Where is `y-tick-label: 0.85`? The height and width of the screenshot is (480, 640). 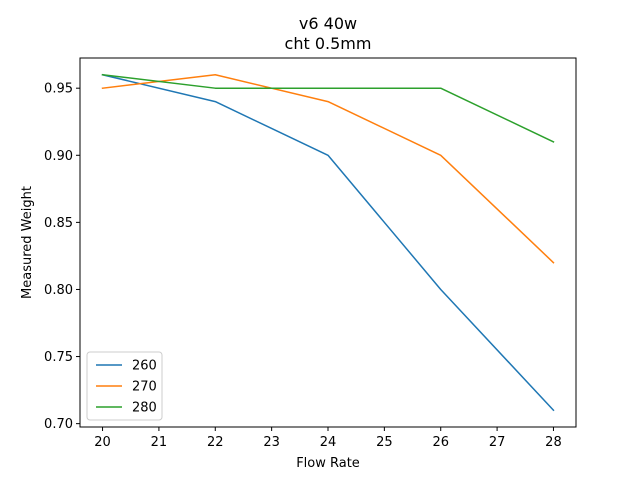
y-tick-label: 0.85 is located at coordinates (58, 223).